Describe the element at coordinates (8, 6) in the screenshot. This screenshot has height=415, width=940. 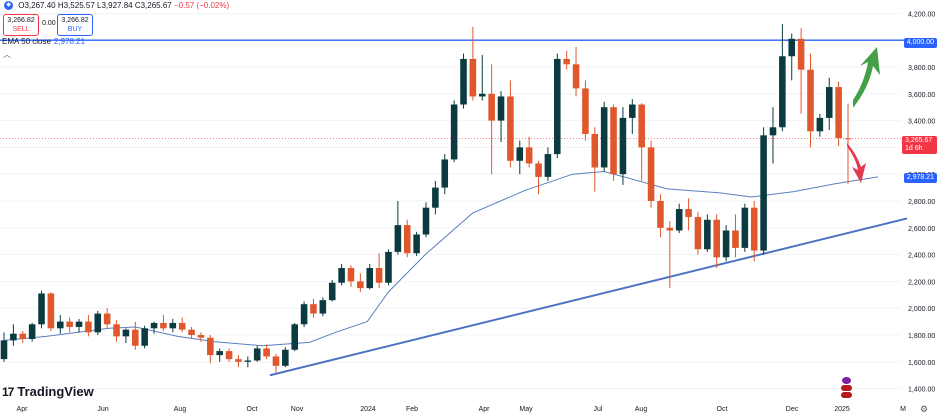
I see `symbol-logo-icon: ◆` at that location.